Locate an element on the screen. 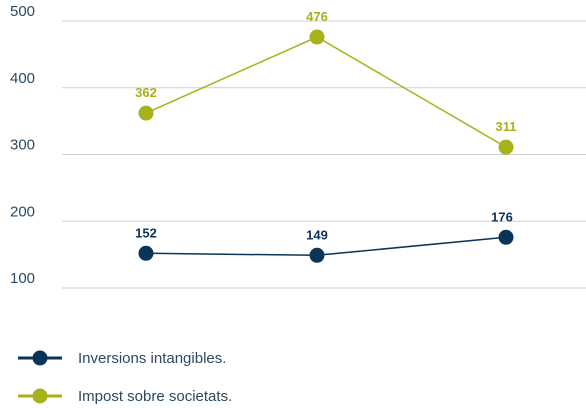  data-point-s0-2009 is located at coordinates (146, 253).